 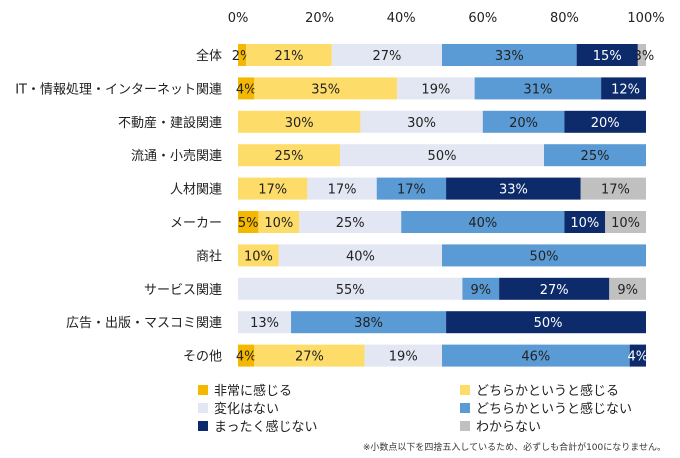 I want to click on x-tick-label: 100%, so click(x=645, y=18).